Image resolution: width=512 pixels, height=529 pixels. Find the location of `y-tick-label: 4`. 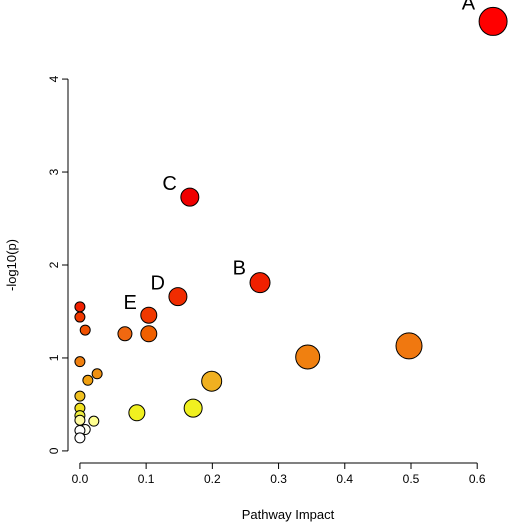

y-tick-label: 4 is located at coordinates (54, 78).